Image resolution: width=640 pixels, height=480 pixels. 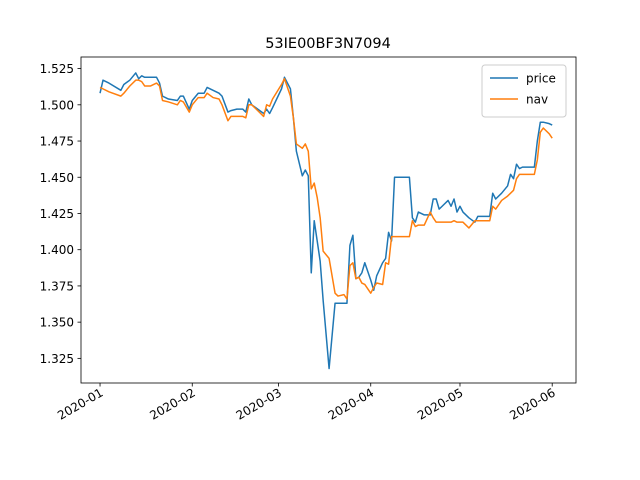 I want to click on chart-title: 53IE00BF3N7094, so click(x=328, y=44).